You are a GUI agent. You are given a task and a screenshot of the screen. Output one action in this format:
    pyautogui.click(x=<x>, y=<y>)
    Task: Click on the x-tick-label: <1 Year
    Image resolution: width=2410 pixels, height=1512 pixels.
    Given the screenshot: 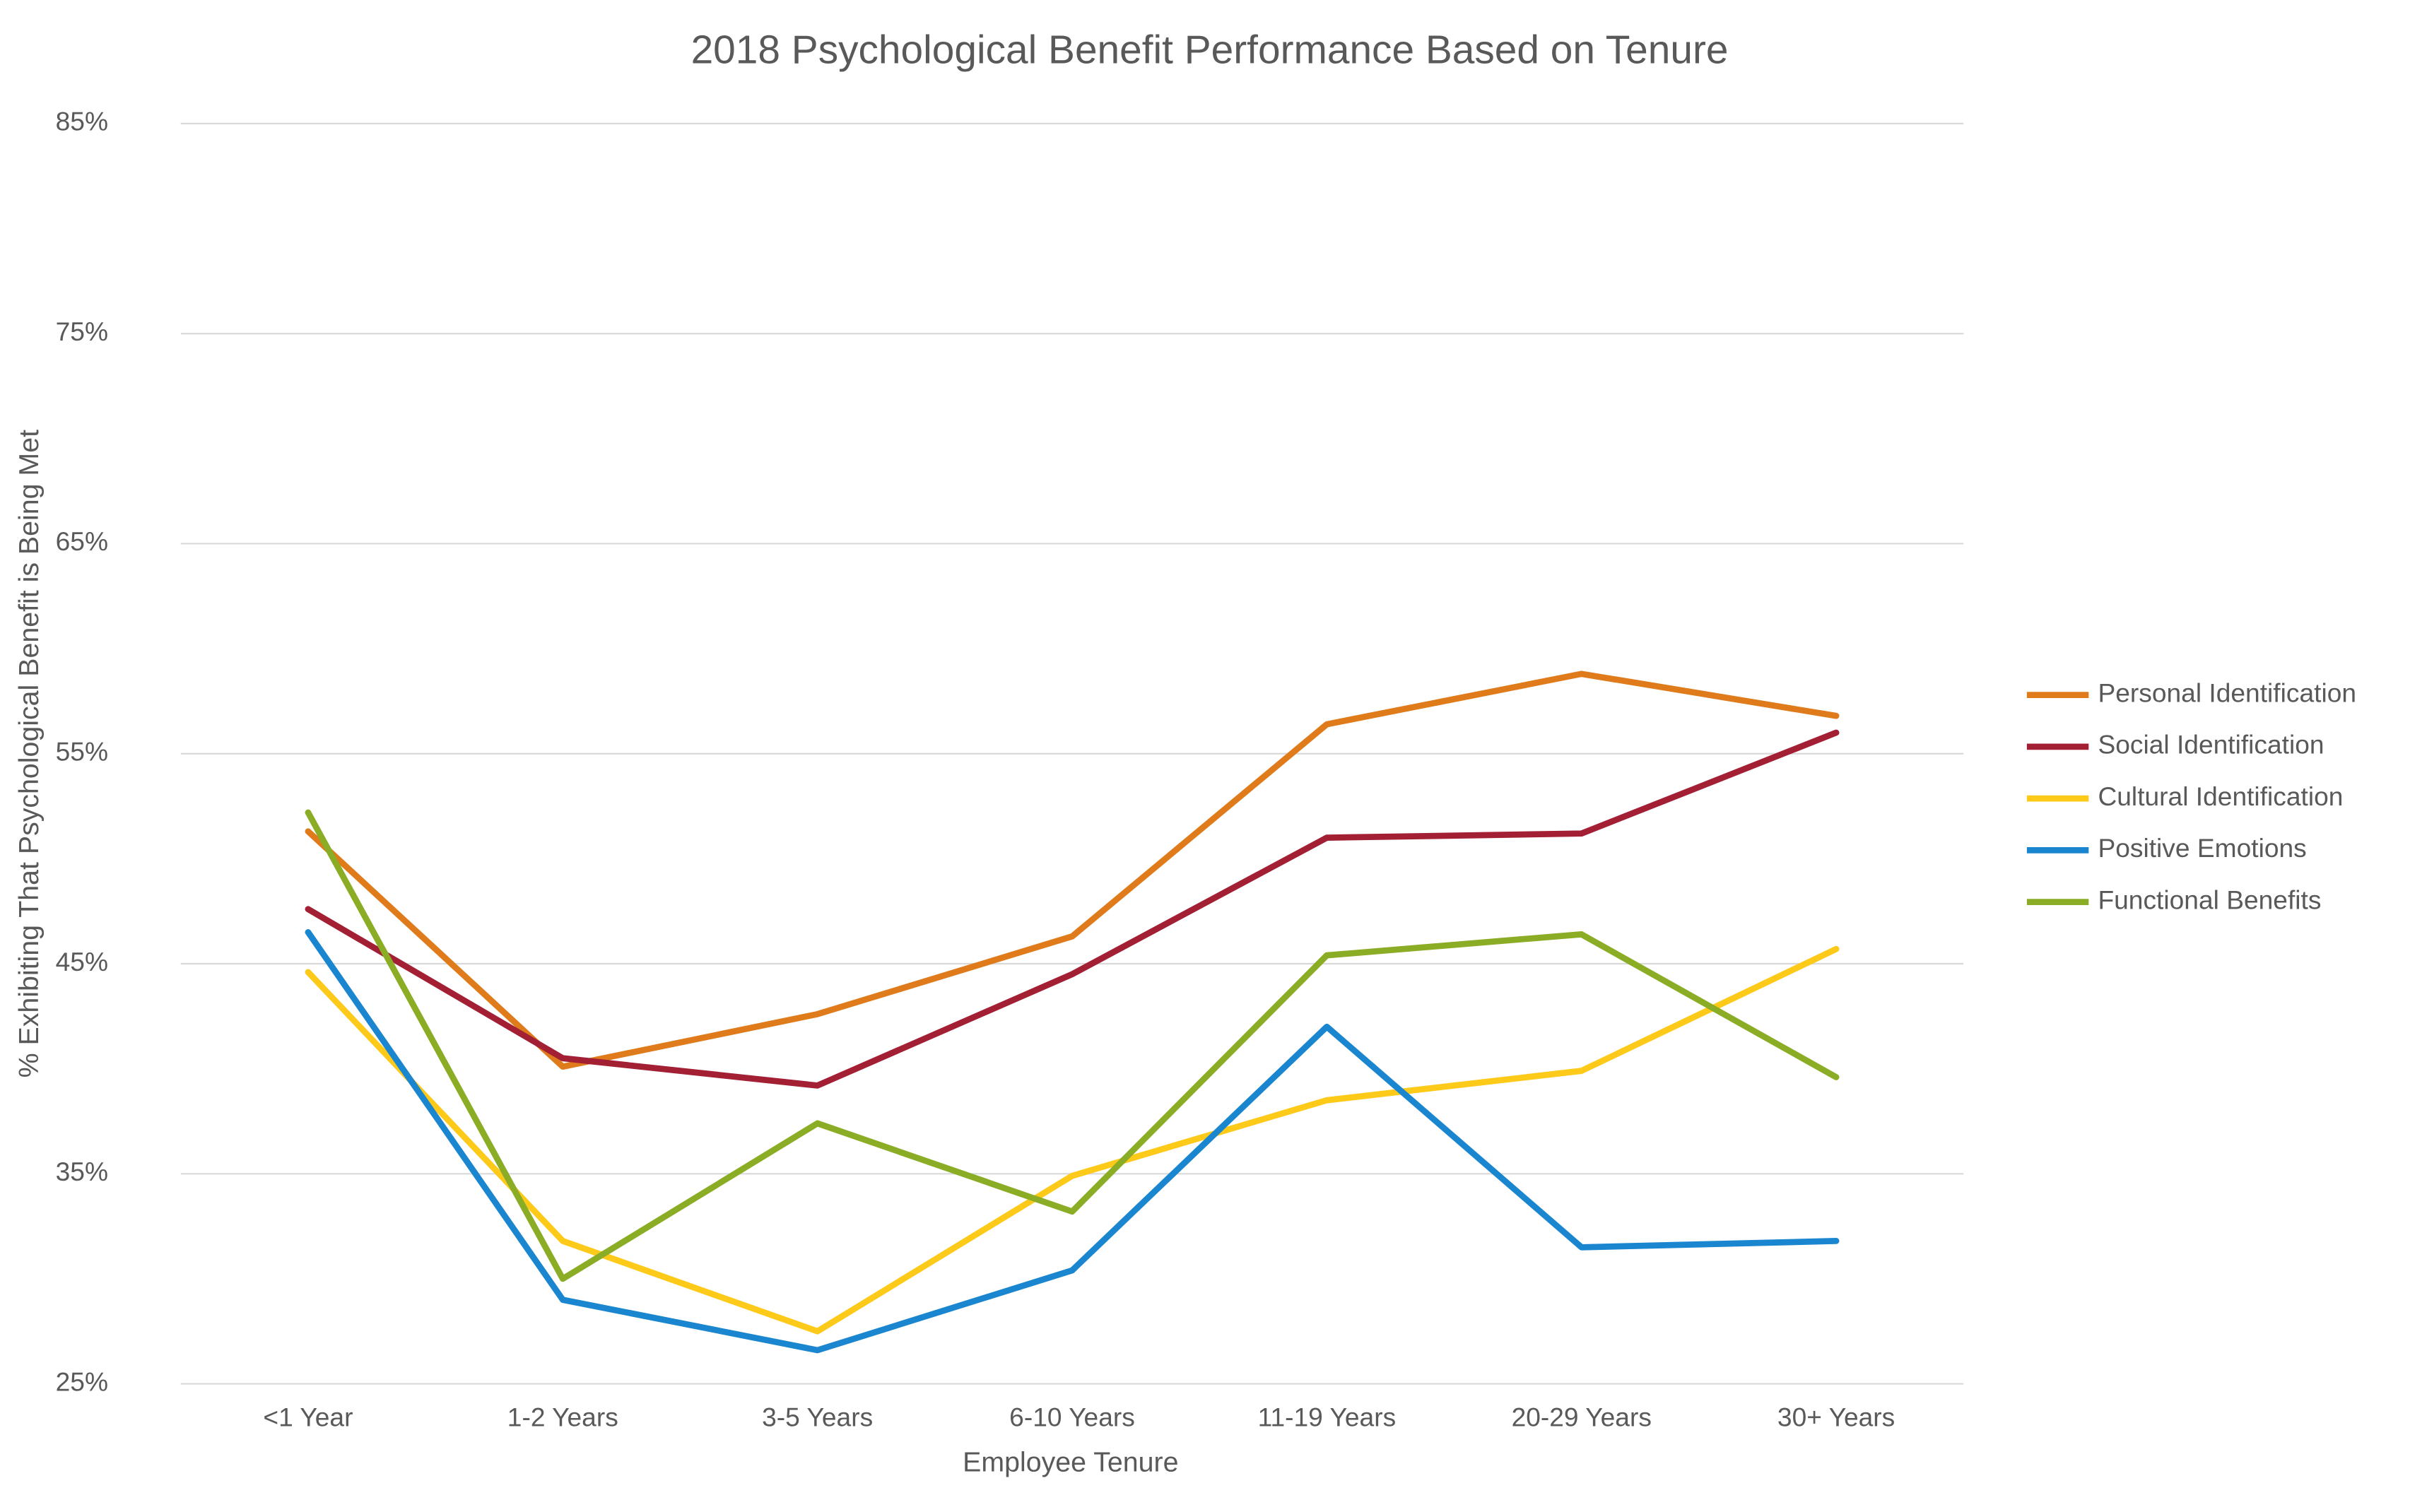 What is the action you would take?
    pyautogui.click(x=308, y=1417)
    